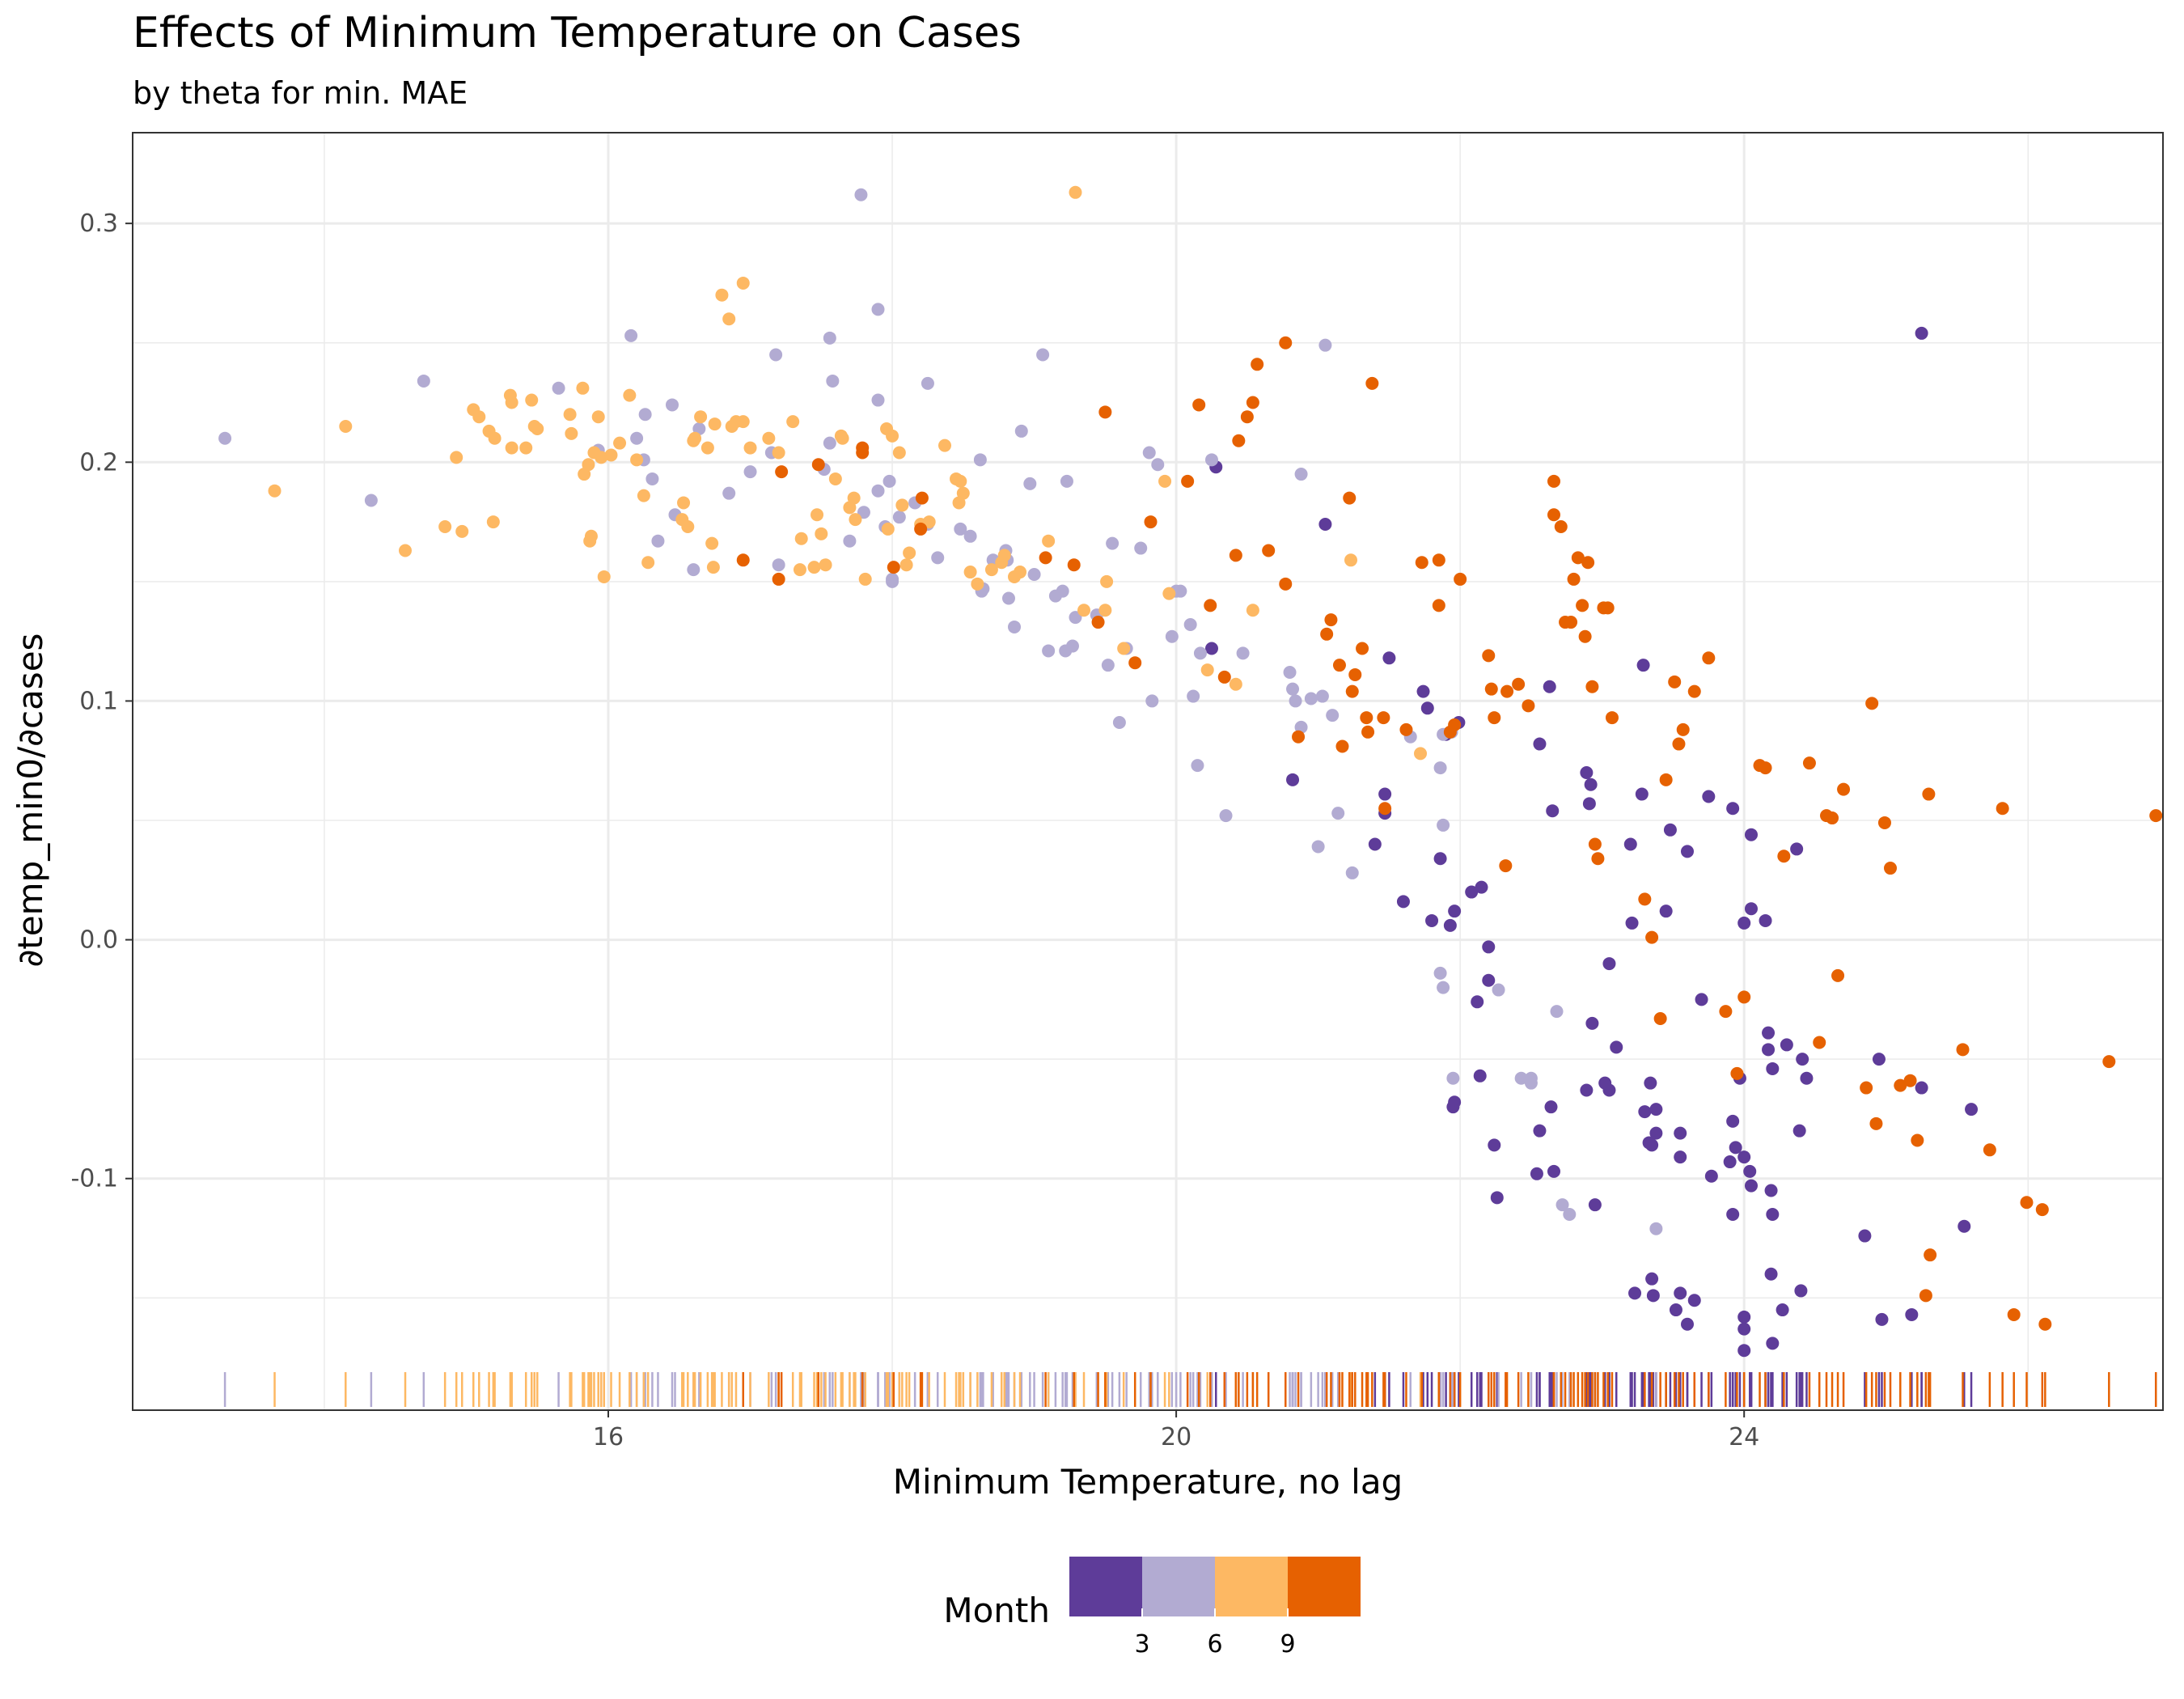  I want to click on x-tick-label: 24, so click(1744, 1437).